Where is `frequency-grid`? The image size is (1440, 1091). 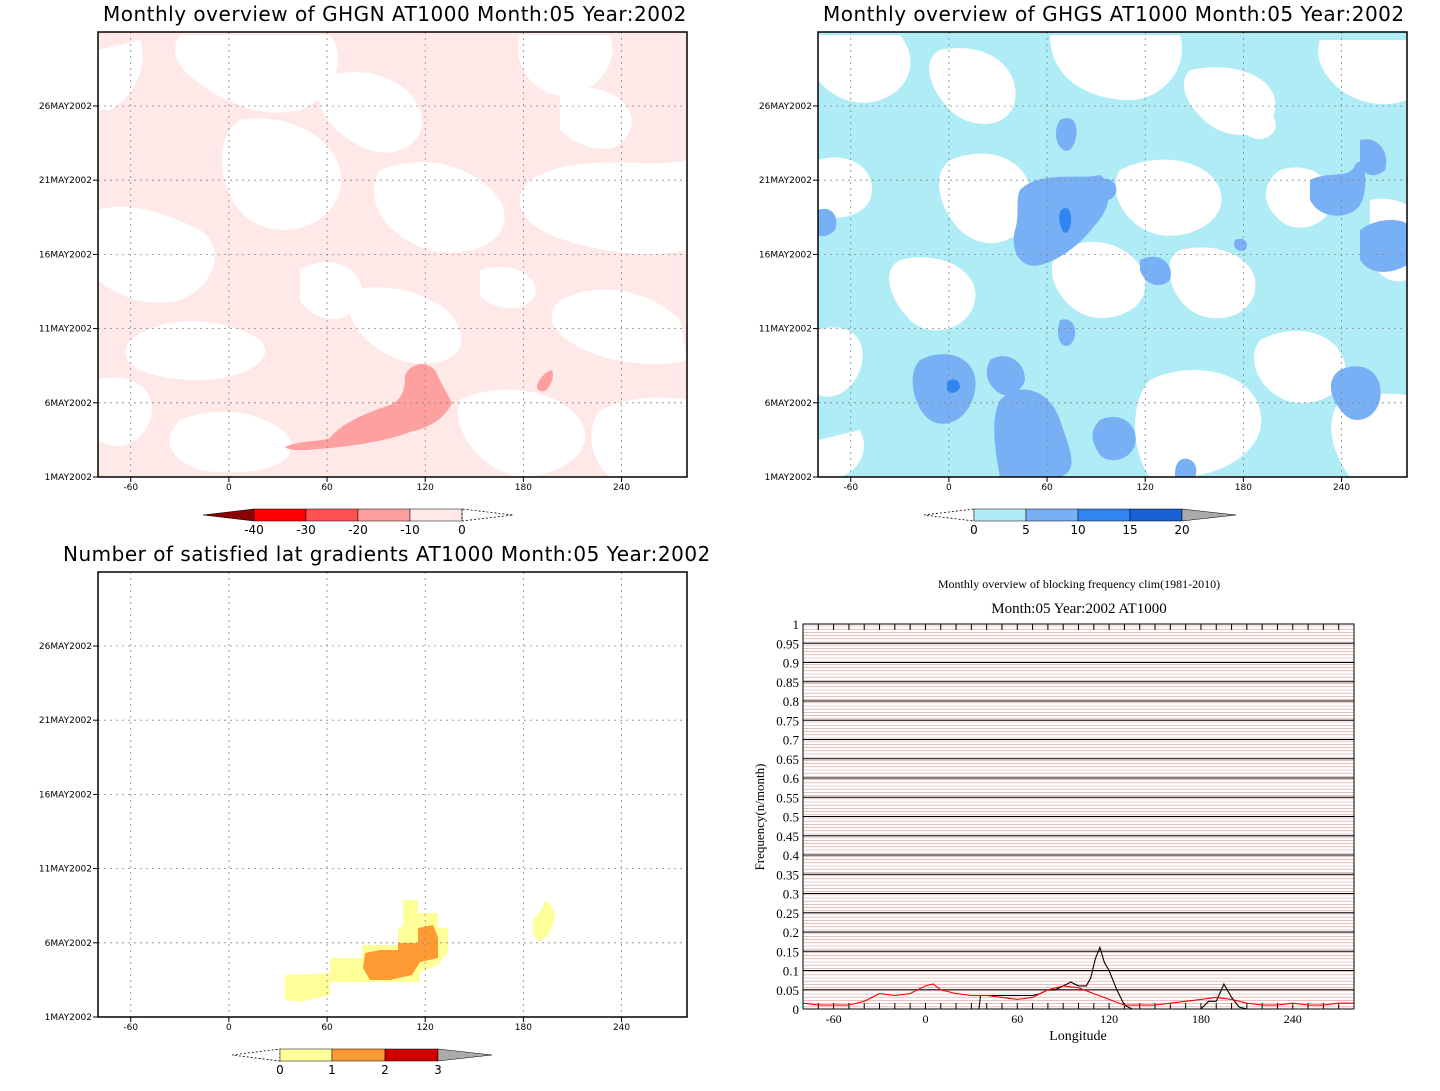 frequency-grid is located at coordinates (1078, 816).